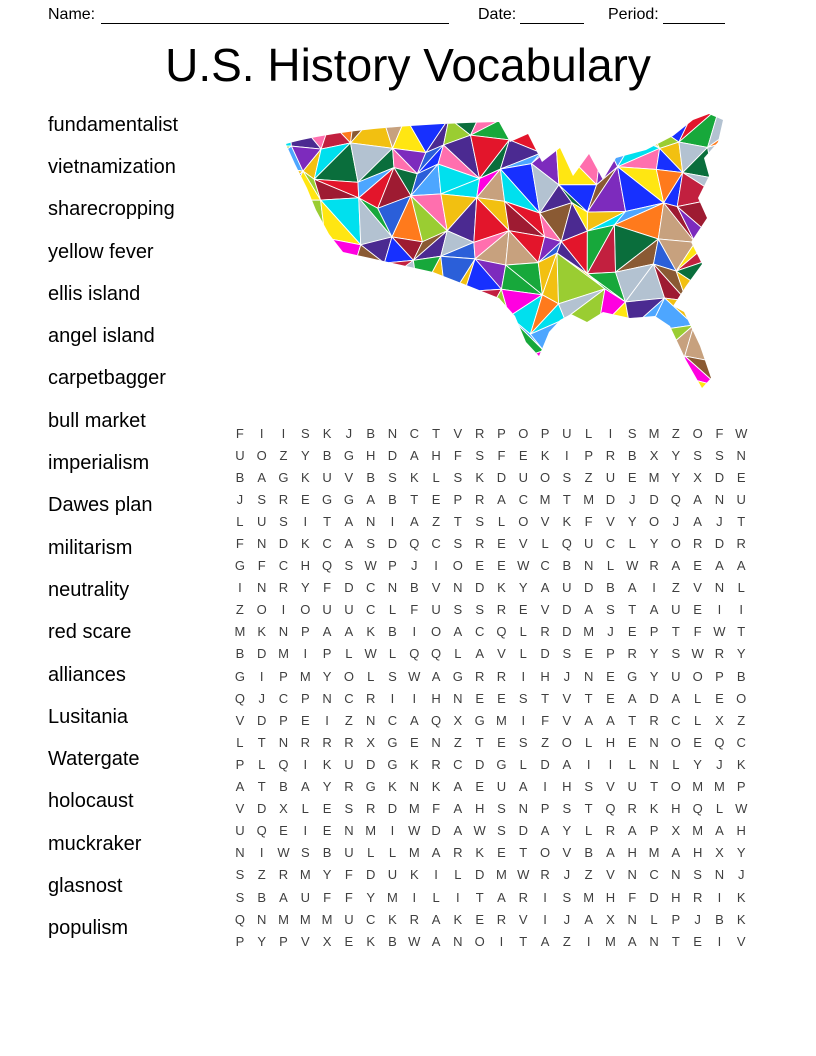 The width and height of the screenshot is (816, 1056). I want to click on word-list-item: yellow fever, so click(101, 251).